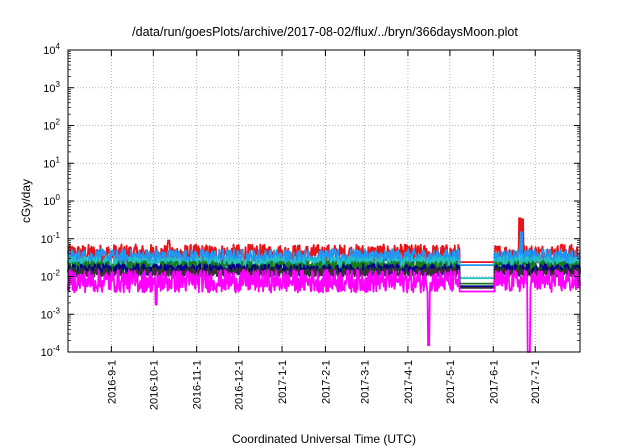  I want to click on y-tick-label: 10⁻¹, so click(51, 238).